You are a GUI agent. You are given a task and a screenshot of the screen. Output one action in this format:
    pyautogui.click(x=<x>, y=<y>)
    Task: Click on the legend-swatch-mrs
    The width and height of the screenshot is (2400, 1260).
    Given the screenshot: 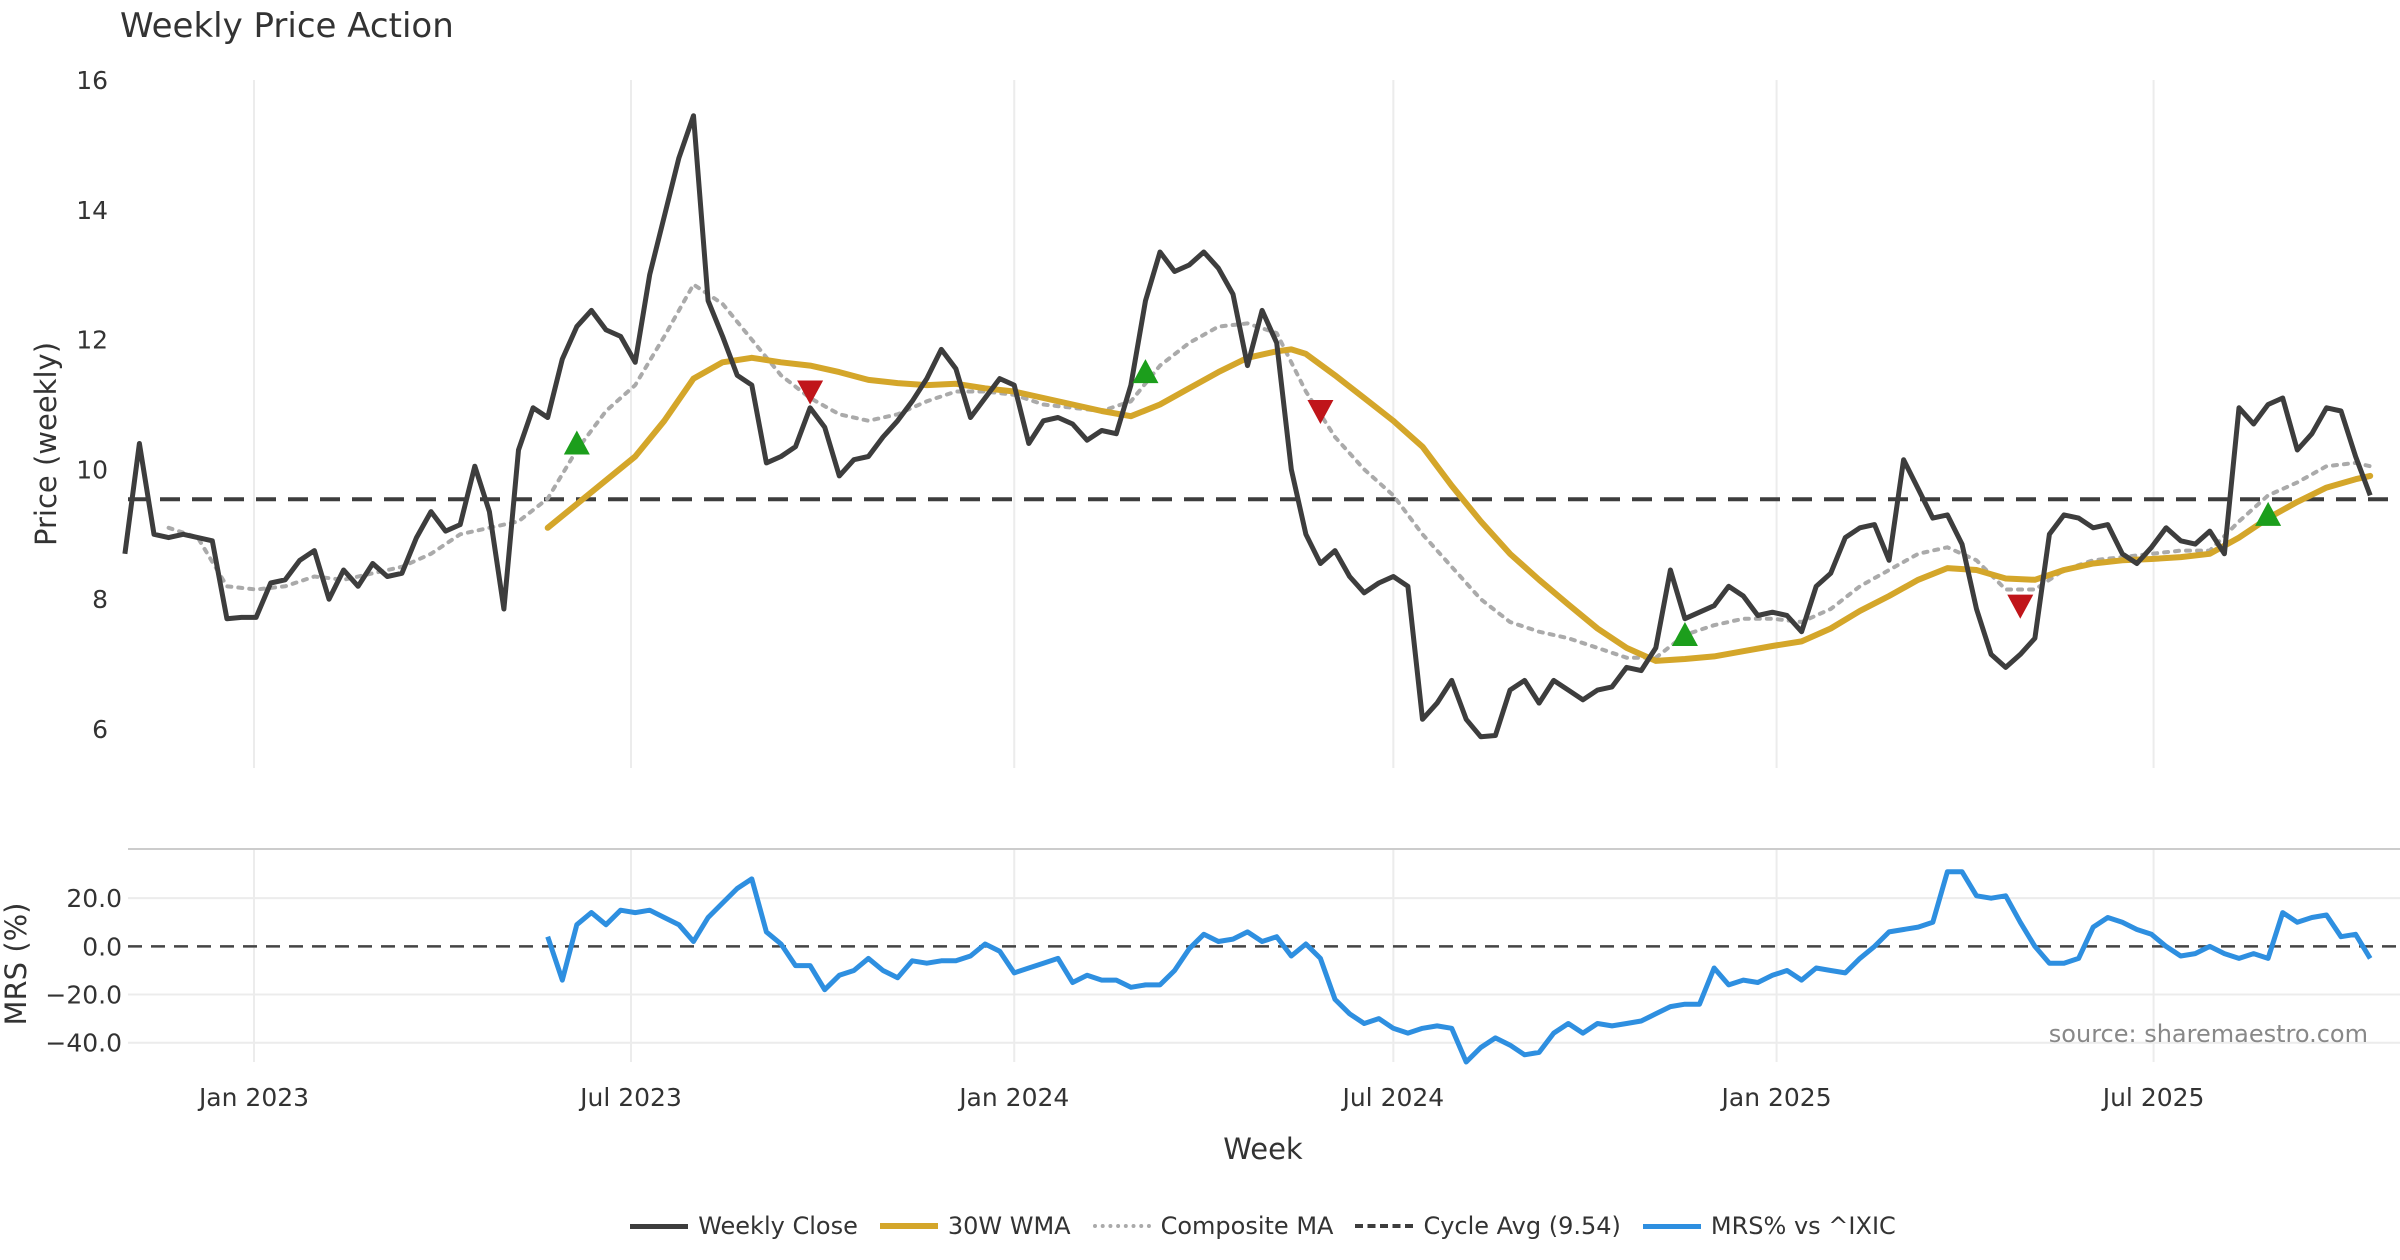 What is the action you would take?
    pyautogui.click(x=1671, y=1226)
    